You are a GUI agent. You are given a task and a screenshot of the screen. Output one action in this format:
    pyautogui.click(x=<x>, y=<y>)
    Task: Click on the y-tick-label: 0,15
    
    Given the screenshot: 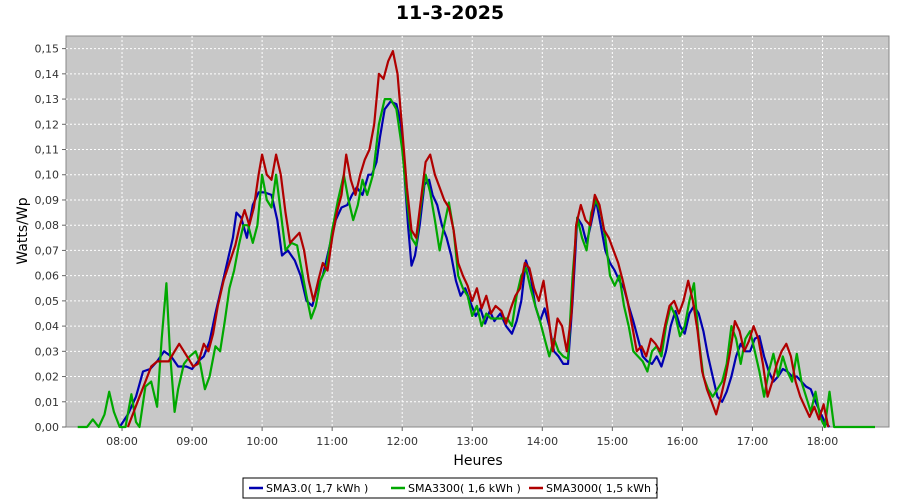 What is the action you would take?
    pyautogui.click(x=47, y=49)
    